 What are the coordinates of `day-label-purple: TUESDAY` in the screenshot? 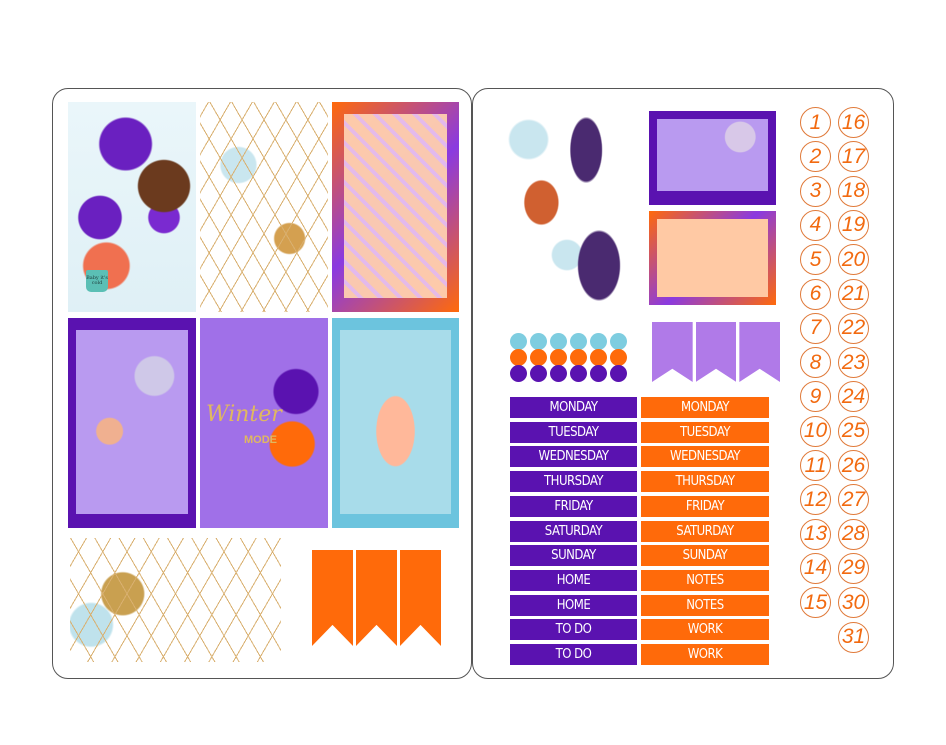 It's located at (573, 432).